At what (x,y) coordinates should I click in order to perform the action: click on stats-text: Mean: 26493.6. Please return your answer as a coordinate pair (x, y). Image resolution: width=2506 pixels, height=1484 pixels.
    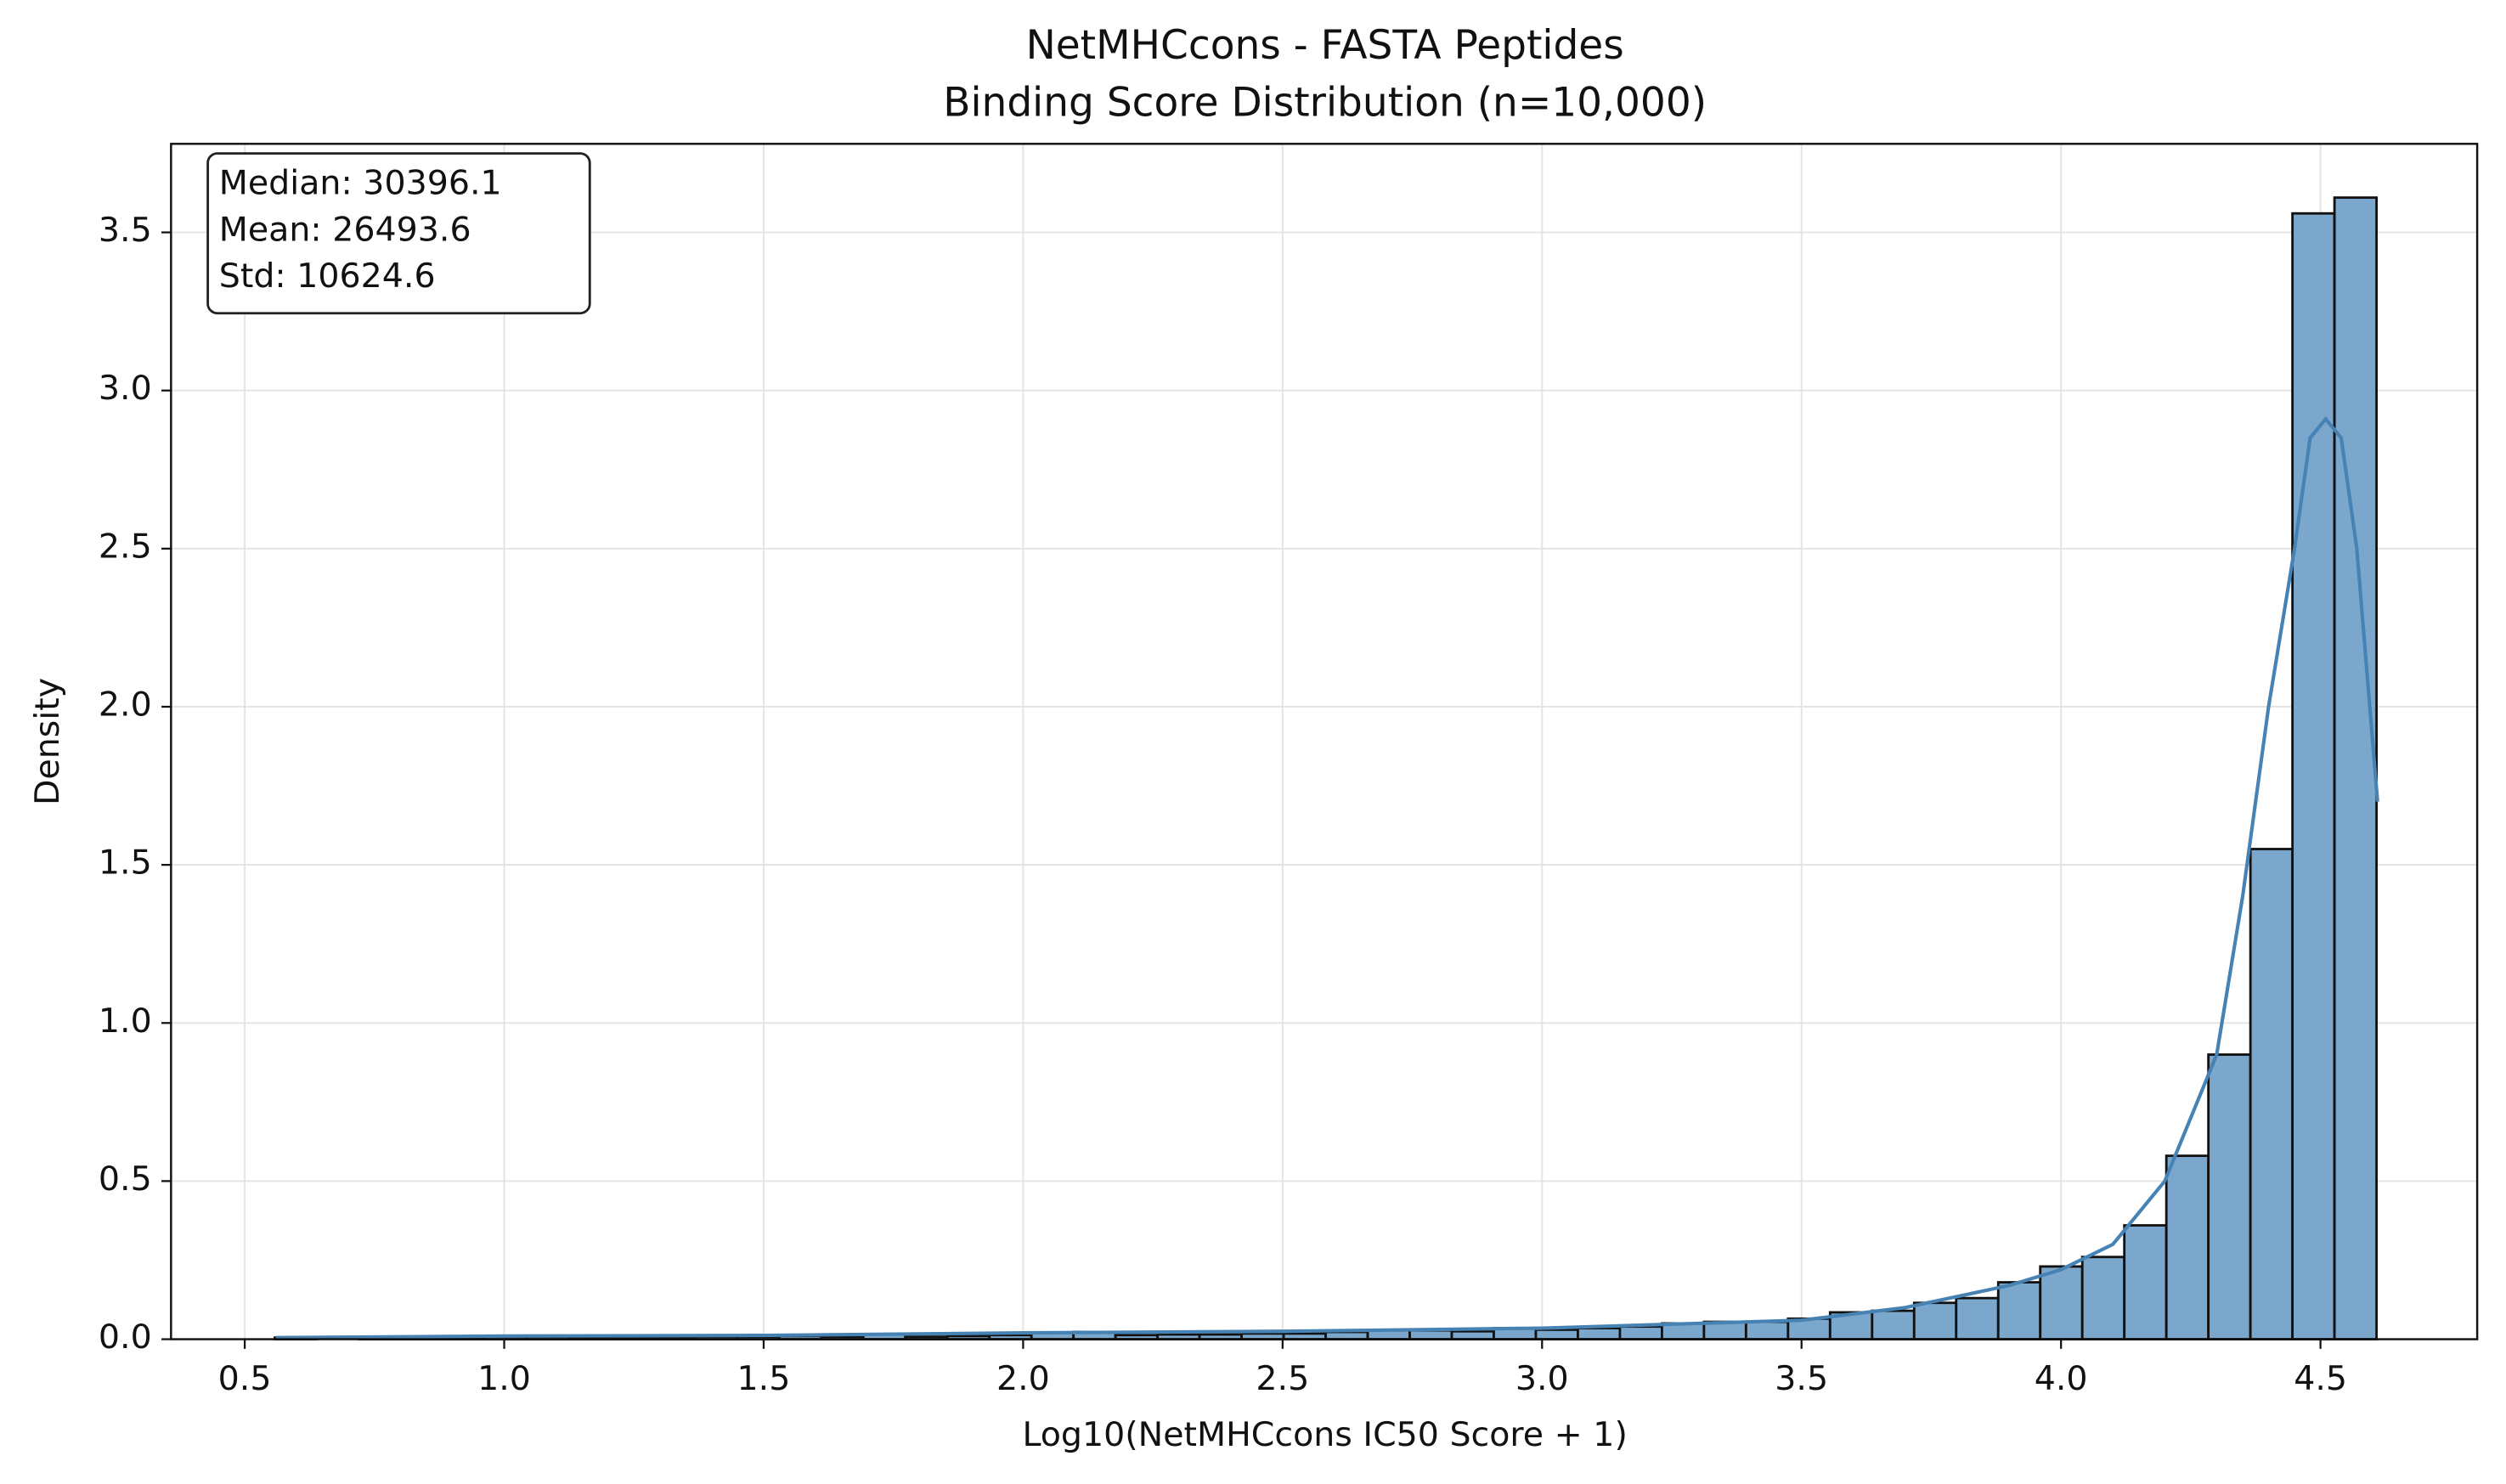
    Looking at the image, I should click on (345, 229).